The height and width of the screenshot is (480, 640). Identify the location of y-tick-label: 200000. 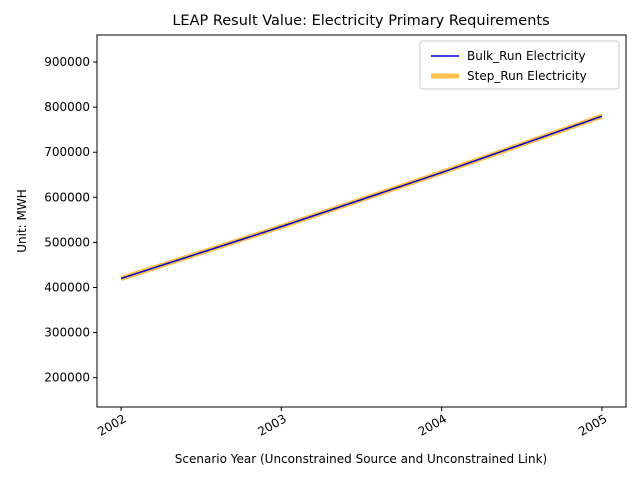
(67, 378).